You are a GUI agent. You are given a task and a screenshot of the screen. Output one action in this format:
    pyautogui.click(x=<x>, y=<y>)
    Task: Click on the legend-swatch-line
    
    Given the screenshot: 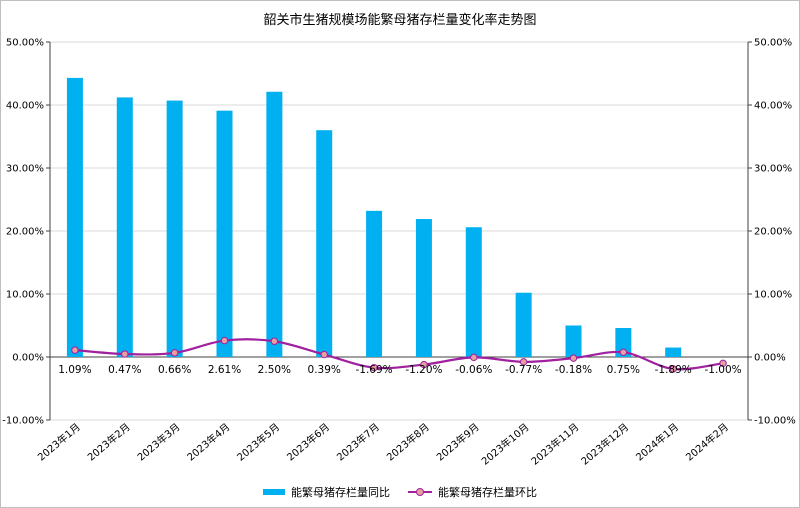 What is the action you would take?
    pyautogui.click(x=420, y=492)
    